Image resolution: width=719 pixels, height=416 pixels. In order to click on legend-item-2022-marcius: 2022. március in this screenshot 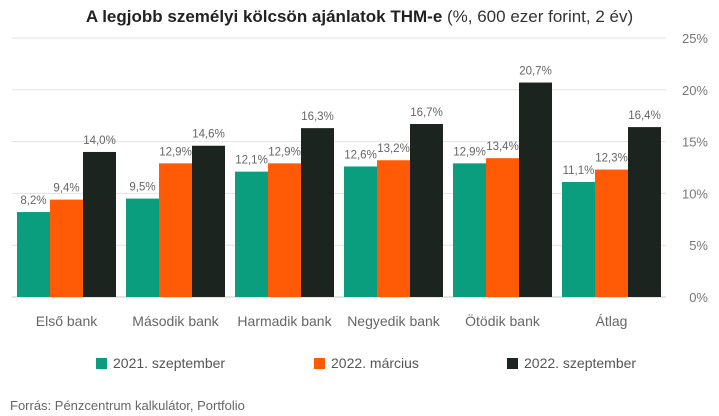, I will do `click(366, 363)`.